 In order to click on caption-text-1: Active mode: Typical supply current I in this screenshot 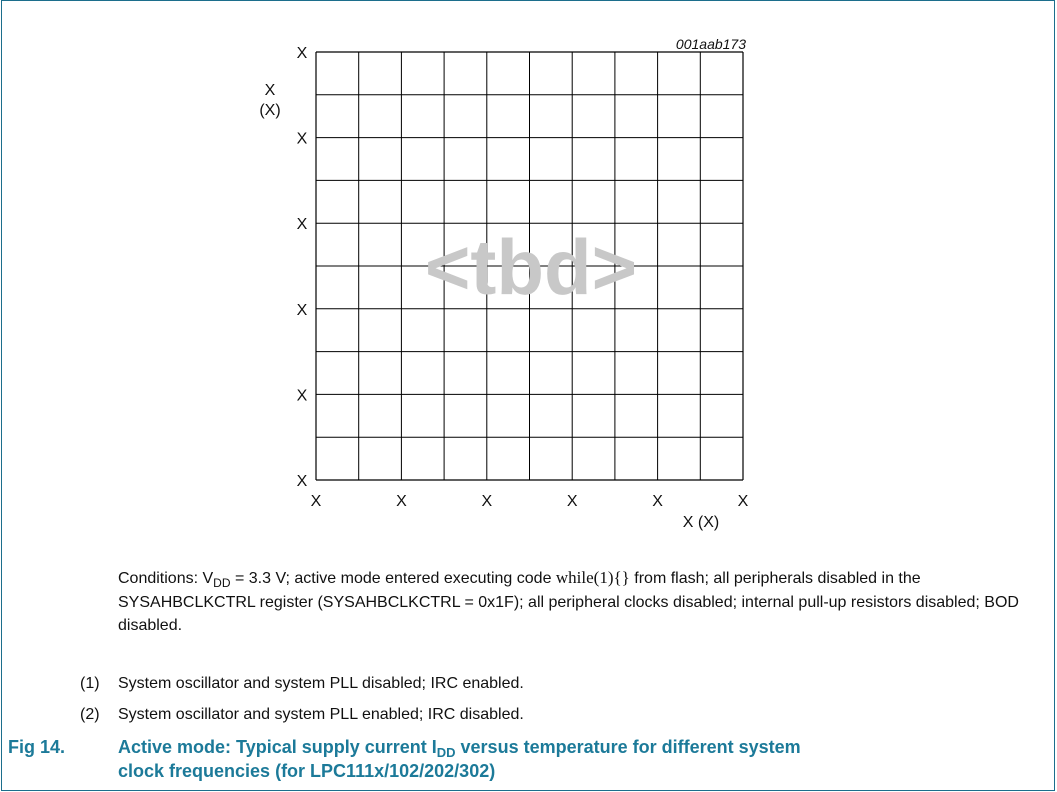, I will do `click(277, 747)`.